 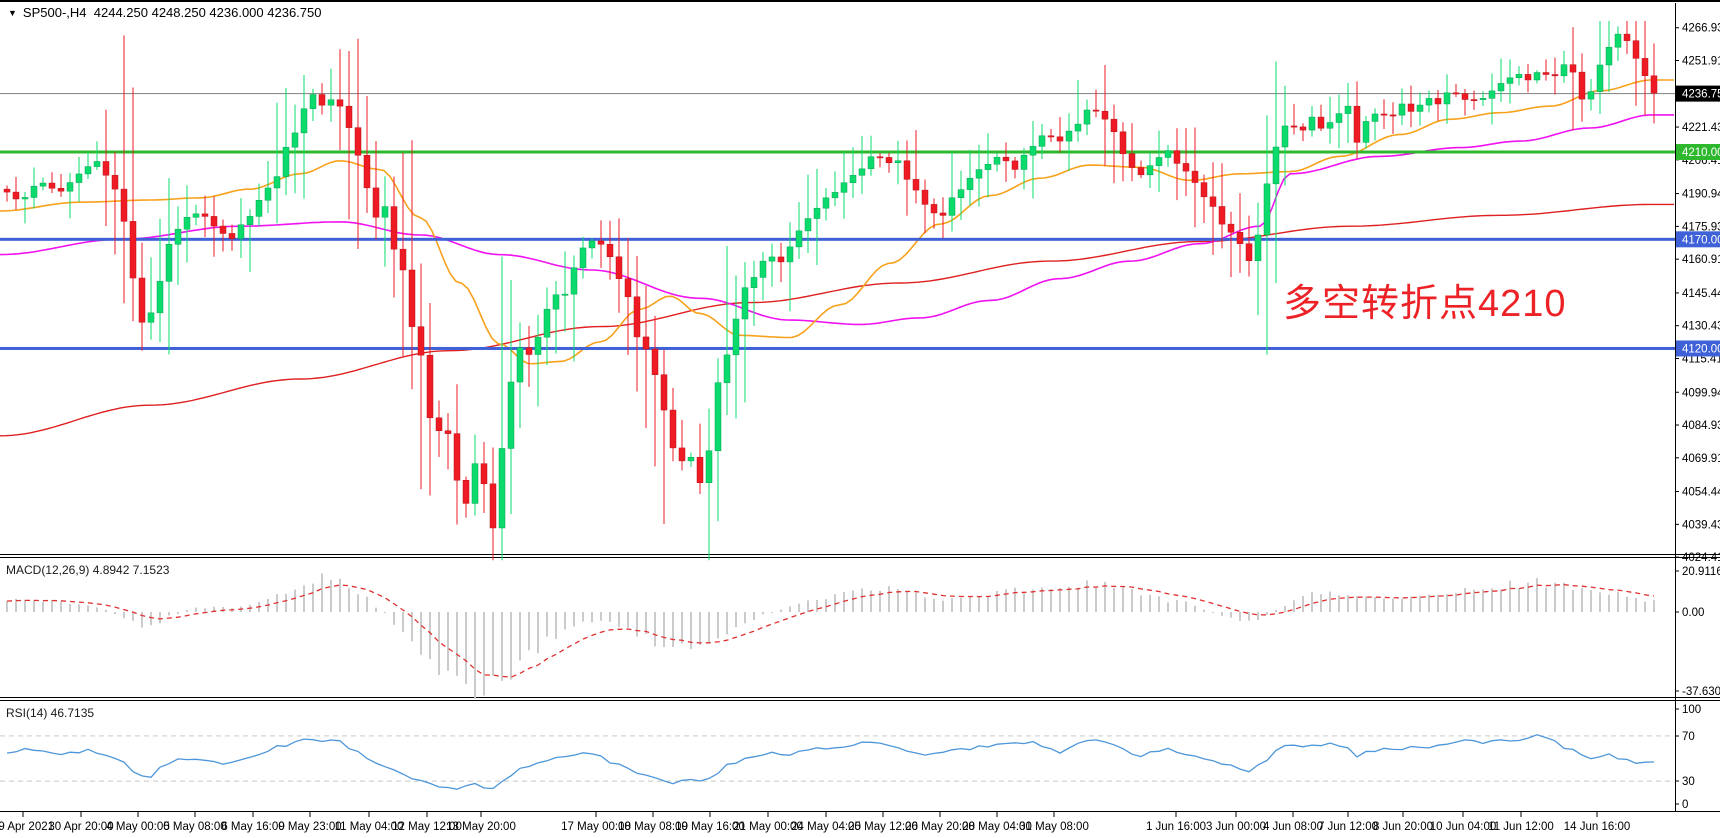 I want to click on time-tick-label: 21 May 00:00, so click(x=768, y=827).